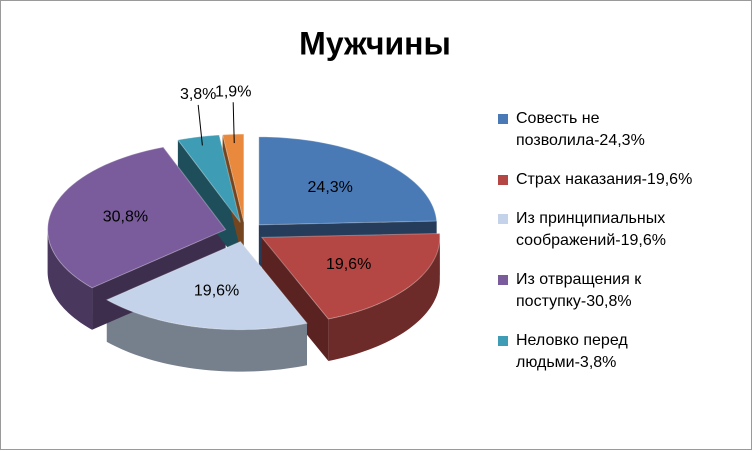 This screenshot has height=451, width=753. I want to click on chart-title: Мужчины, so click(375, 43).